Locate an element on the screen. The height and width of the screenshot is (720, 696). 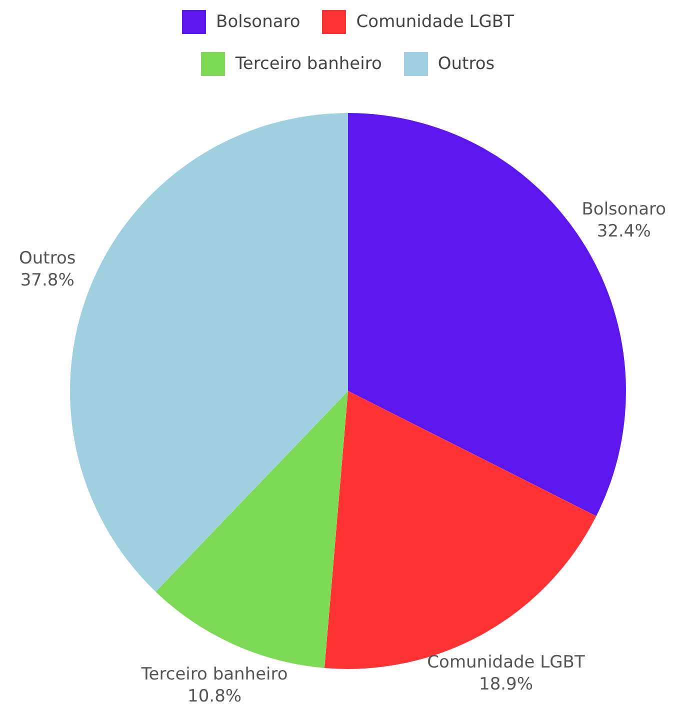
slice-label: Comunidade LGBT is located at coordinates (506, 662).